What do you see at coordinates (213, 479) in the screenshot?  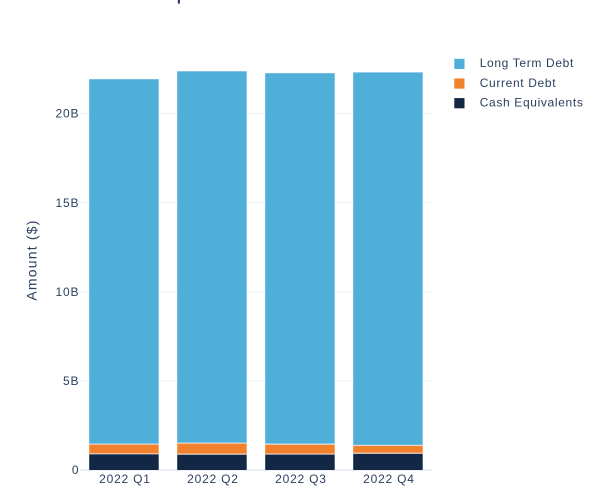 I see `svg-text: 2022 Q2` at bounding box center [213, 479].